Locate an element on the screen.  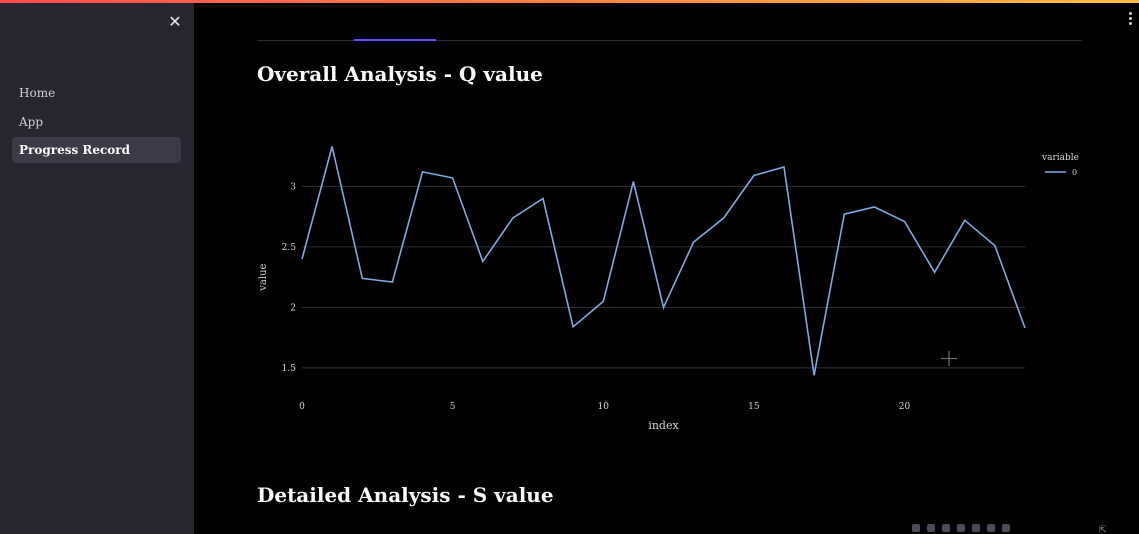
x-tick-label: 5 is located at coordinates (453, 407).